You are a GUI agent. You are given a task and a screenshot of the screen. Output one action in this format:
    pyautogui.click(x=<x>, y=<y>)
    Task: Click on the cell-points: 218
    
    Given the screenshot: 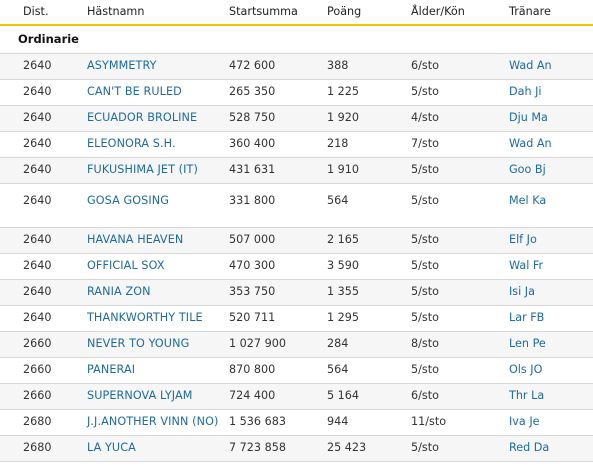 What is the action you would take?
    pyautogui.click(x=338, y=143)
    